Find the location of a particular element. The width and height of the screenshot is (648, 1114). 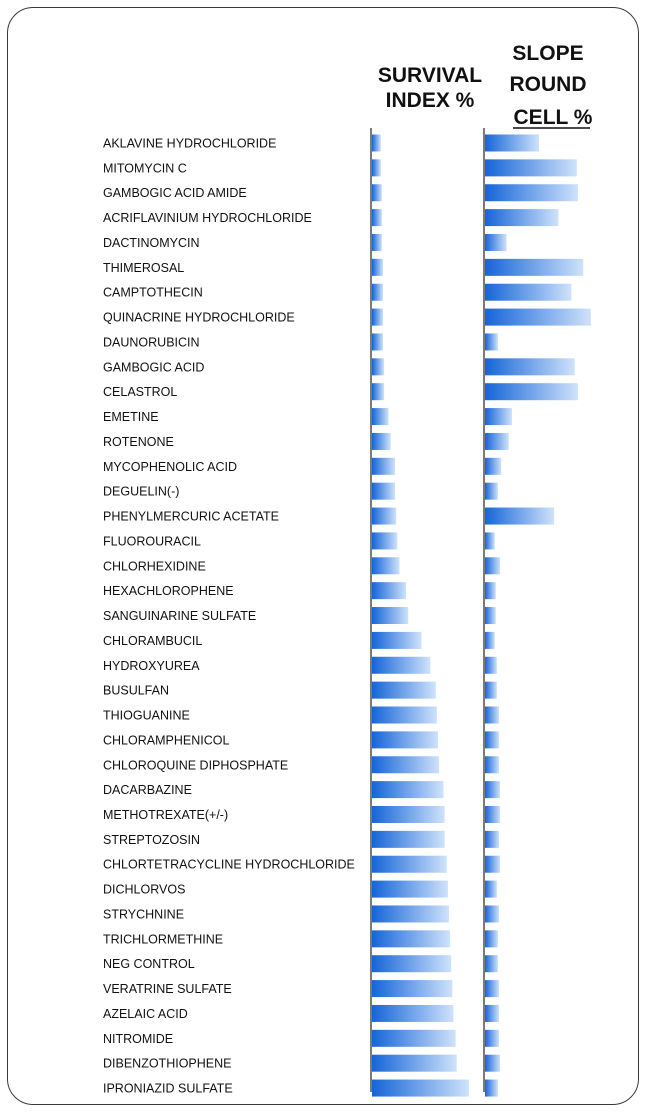

category-label: DACARBAZINE is located at coordinates (147, 790).